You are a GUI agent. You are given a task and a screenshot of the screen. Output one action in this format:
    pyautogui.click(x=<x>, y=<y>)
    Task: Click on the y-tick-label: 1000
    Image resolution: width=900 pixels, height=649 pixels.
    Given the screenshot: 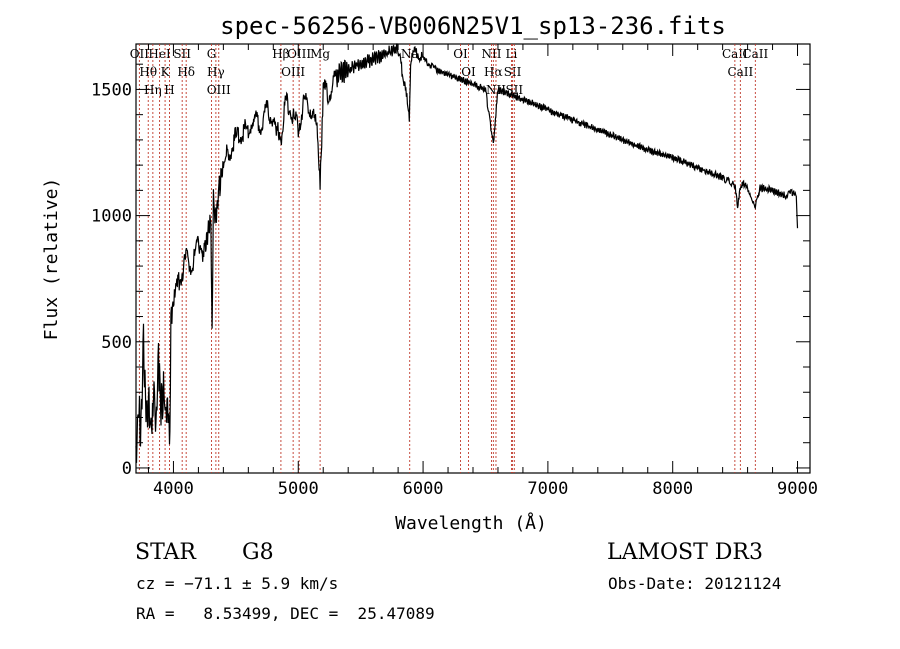 What is the action you would take?
    pyautogui.click(x=111, y=217)
    